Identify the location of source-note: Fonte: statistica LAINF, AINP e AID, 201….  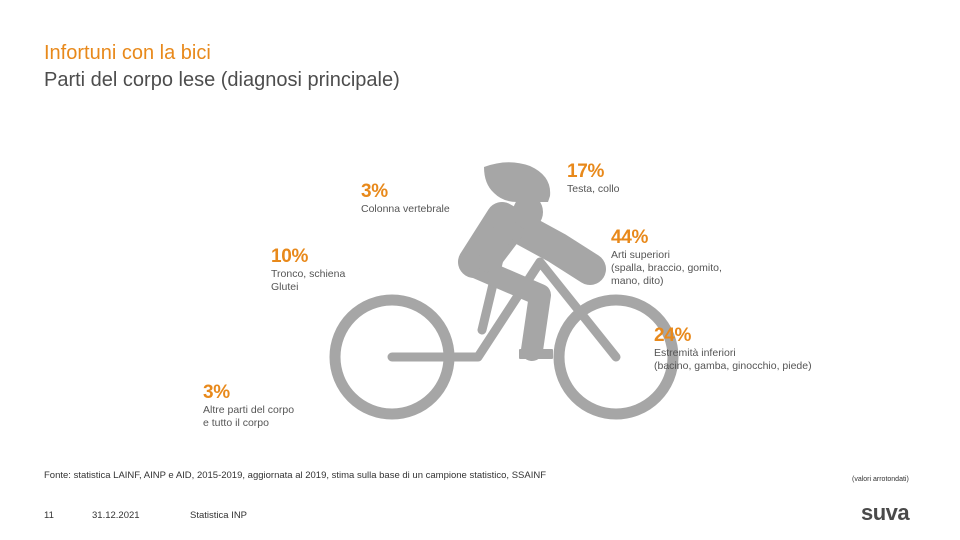
(295, 475).